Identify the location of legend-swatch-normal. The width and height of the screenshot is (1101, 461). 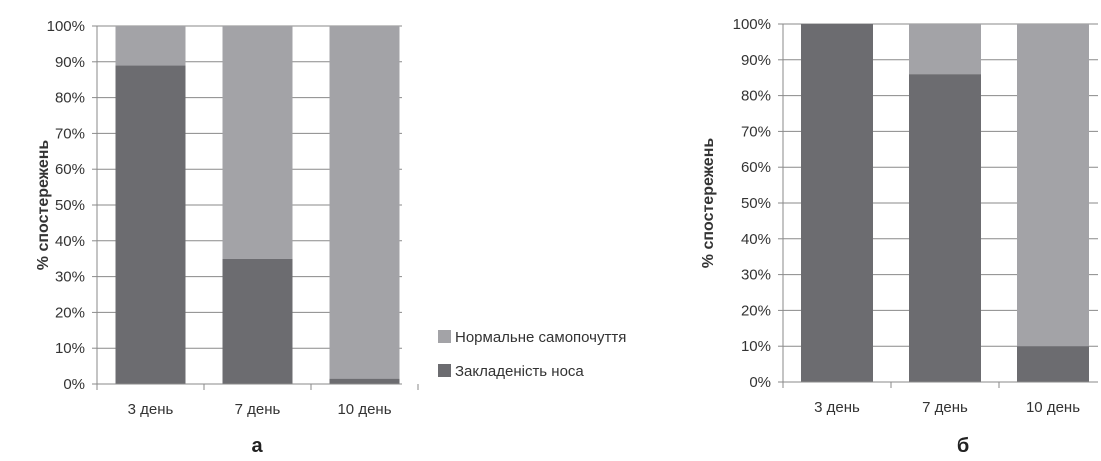
(444, 336).